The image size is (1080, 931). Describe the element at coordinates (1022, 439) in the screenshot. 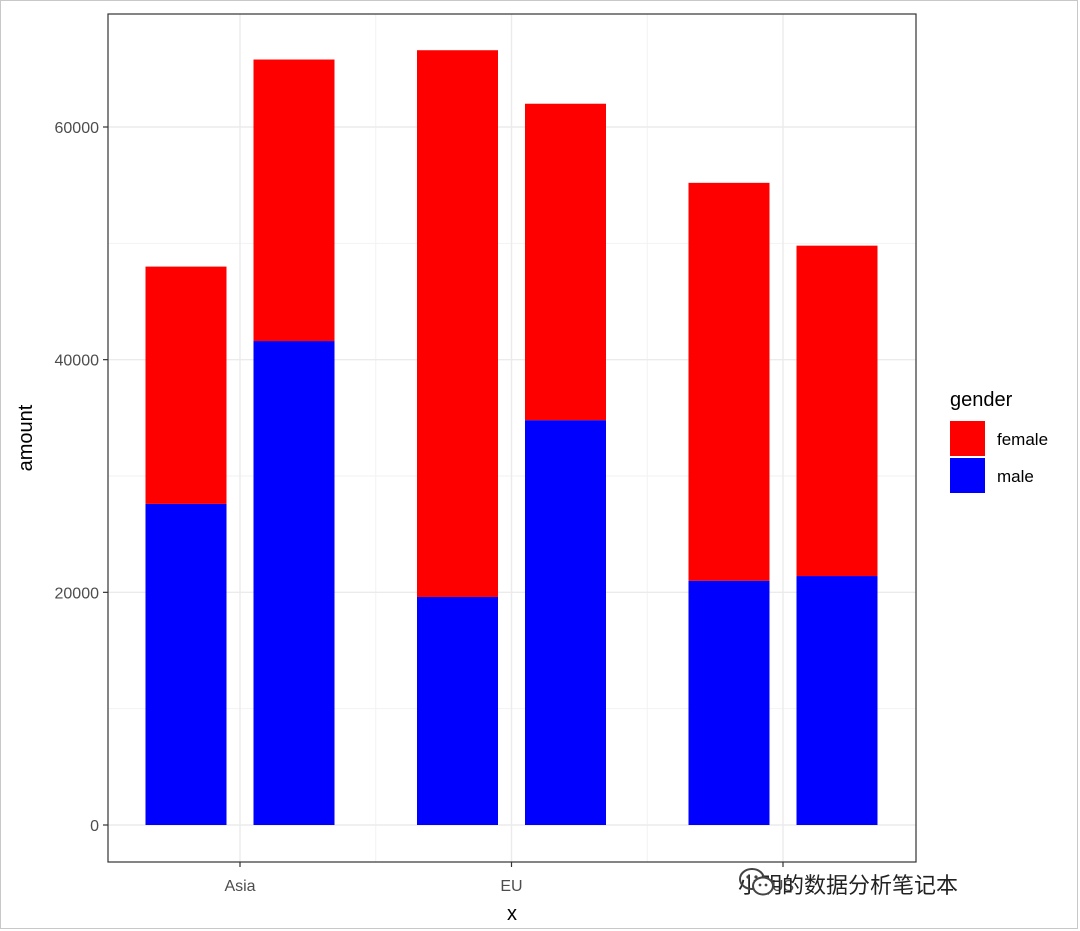

I see `legend-label-female: female` at that location.